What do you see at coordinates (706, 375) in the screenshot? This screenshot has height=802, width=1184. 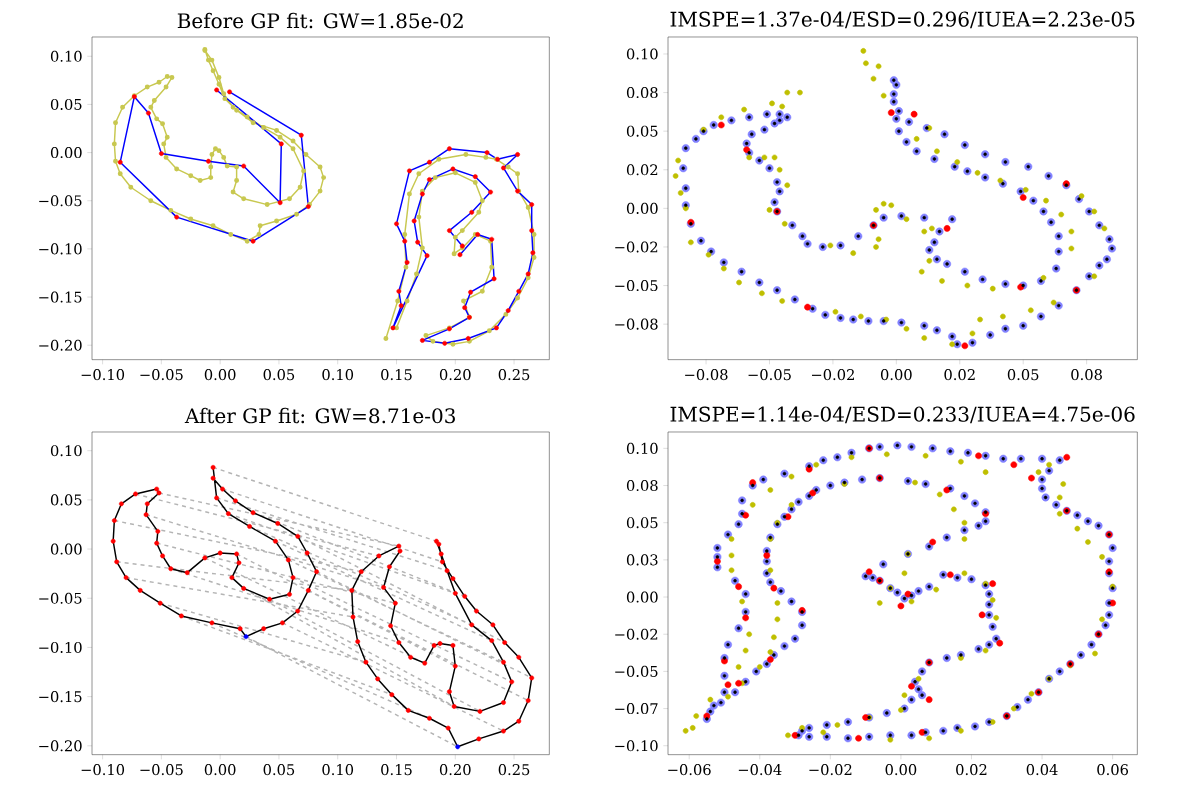 I see `x-tick-label: −0.08` at bounding box center [706, 375].